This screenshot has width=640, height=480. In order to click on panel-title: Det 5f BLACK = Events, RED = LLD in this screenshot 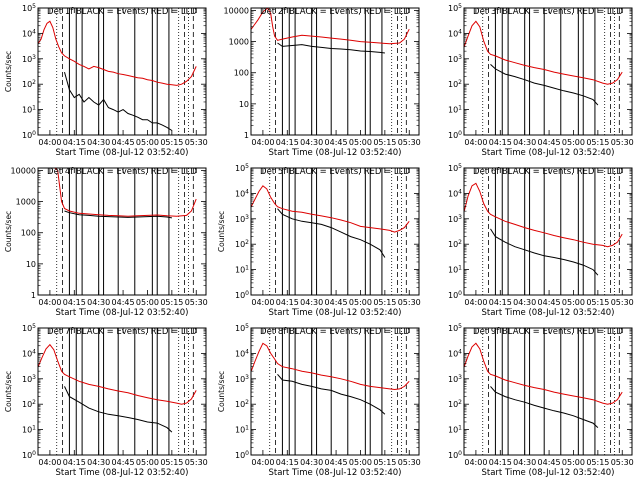, I will do `click(335, 172)`.